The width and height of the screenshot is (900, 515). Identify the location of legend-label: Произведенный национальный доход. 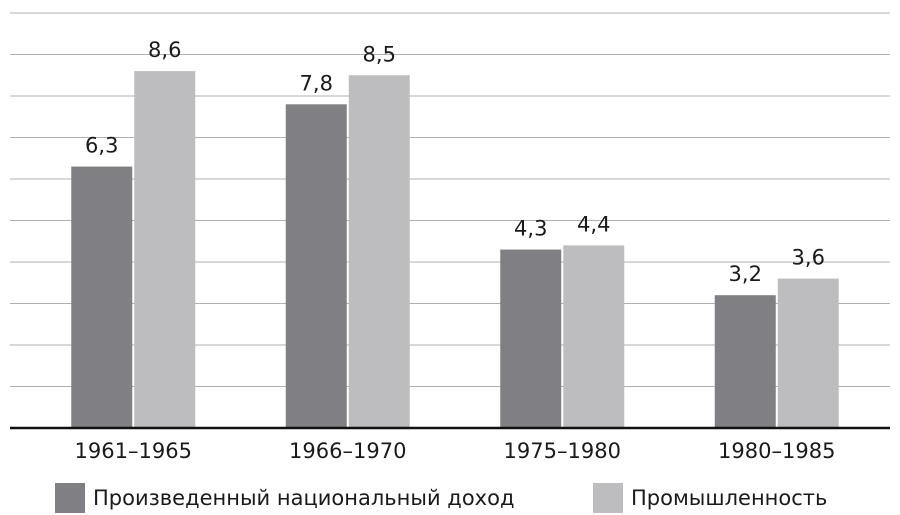
(303, 498).